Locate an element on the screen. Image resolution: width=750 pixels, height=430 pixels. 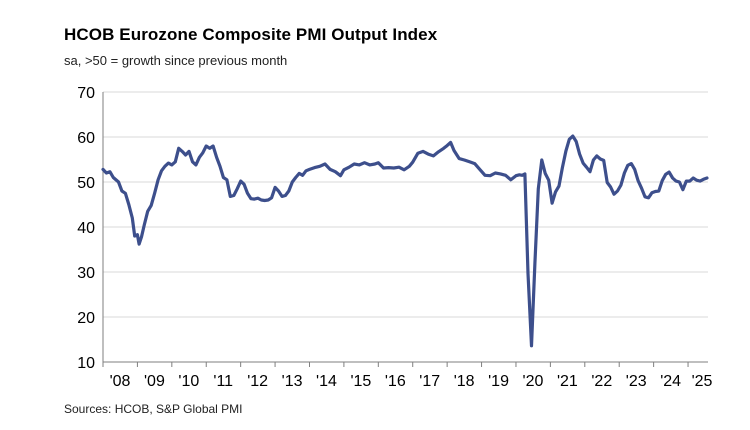
x-tick-label: '08 is located at coordinates (120, 381).